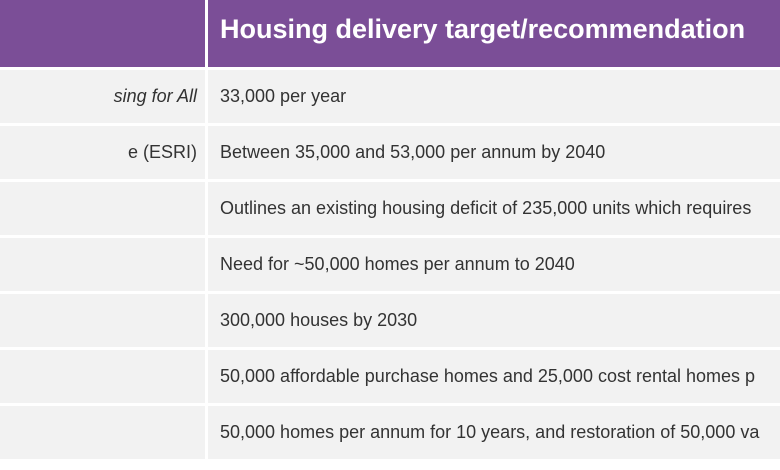 The image size is (780, 470). What do you see at coordinates (319, 320) in the screenshot?
I see `target-cell: 300,000 houses by 2030` at bounding box center [319, 320].